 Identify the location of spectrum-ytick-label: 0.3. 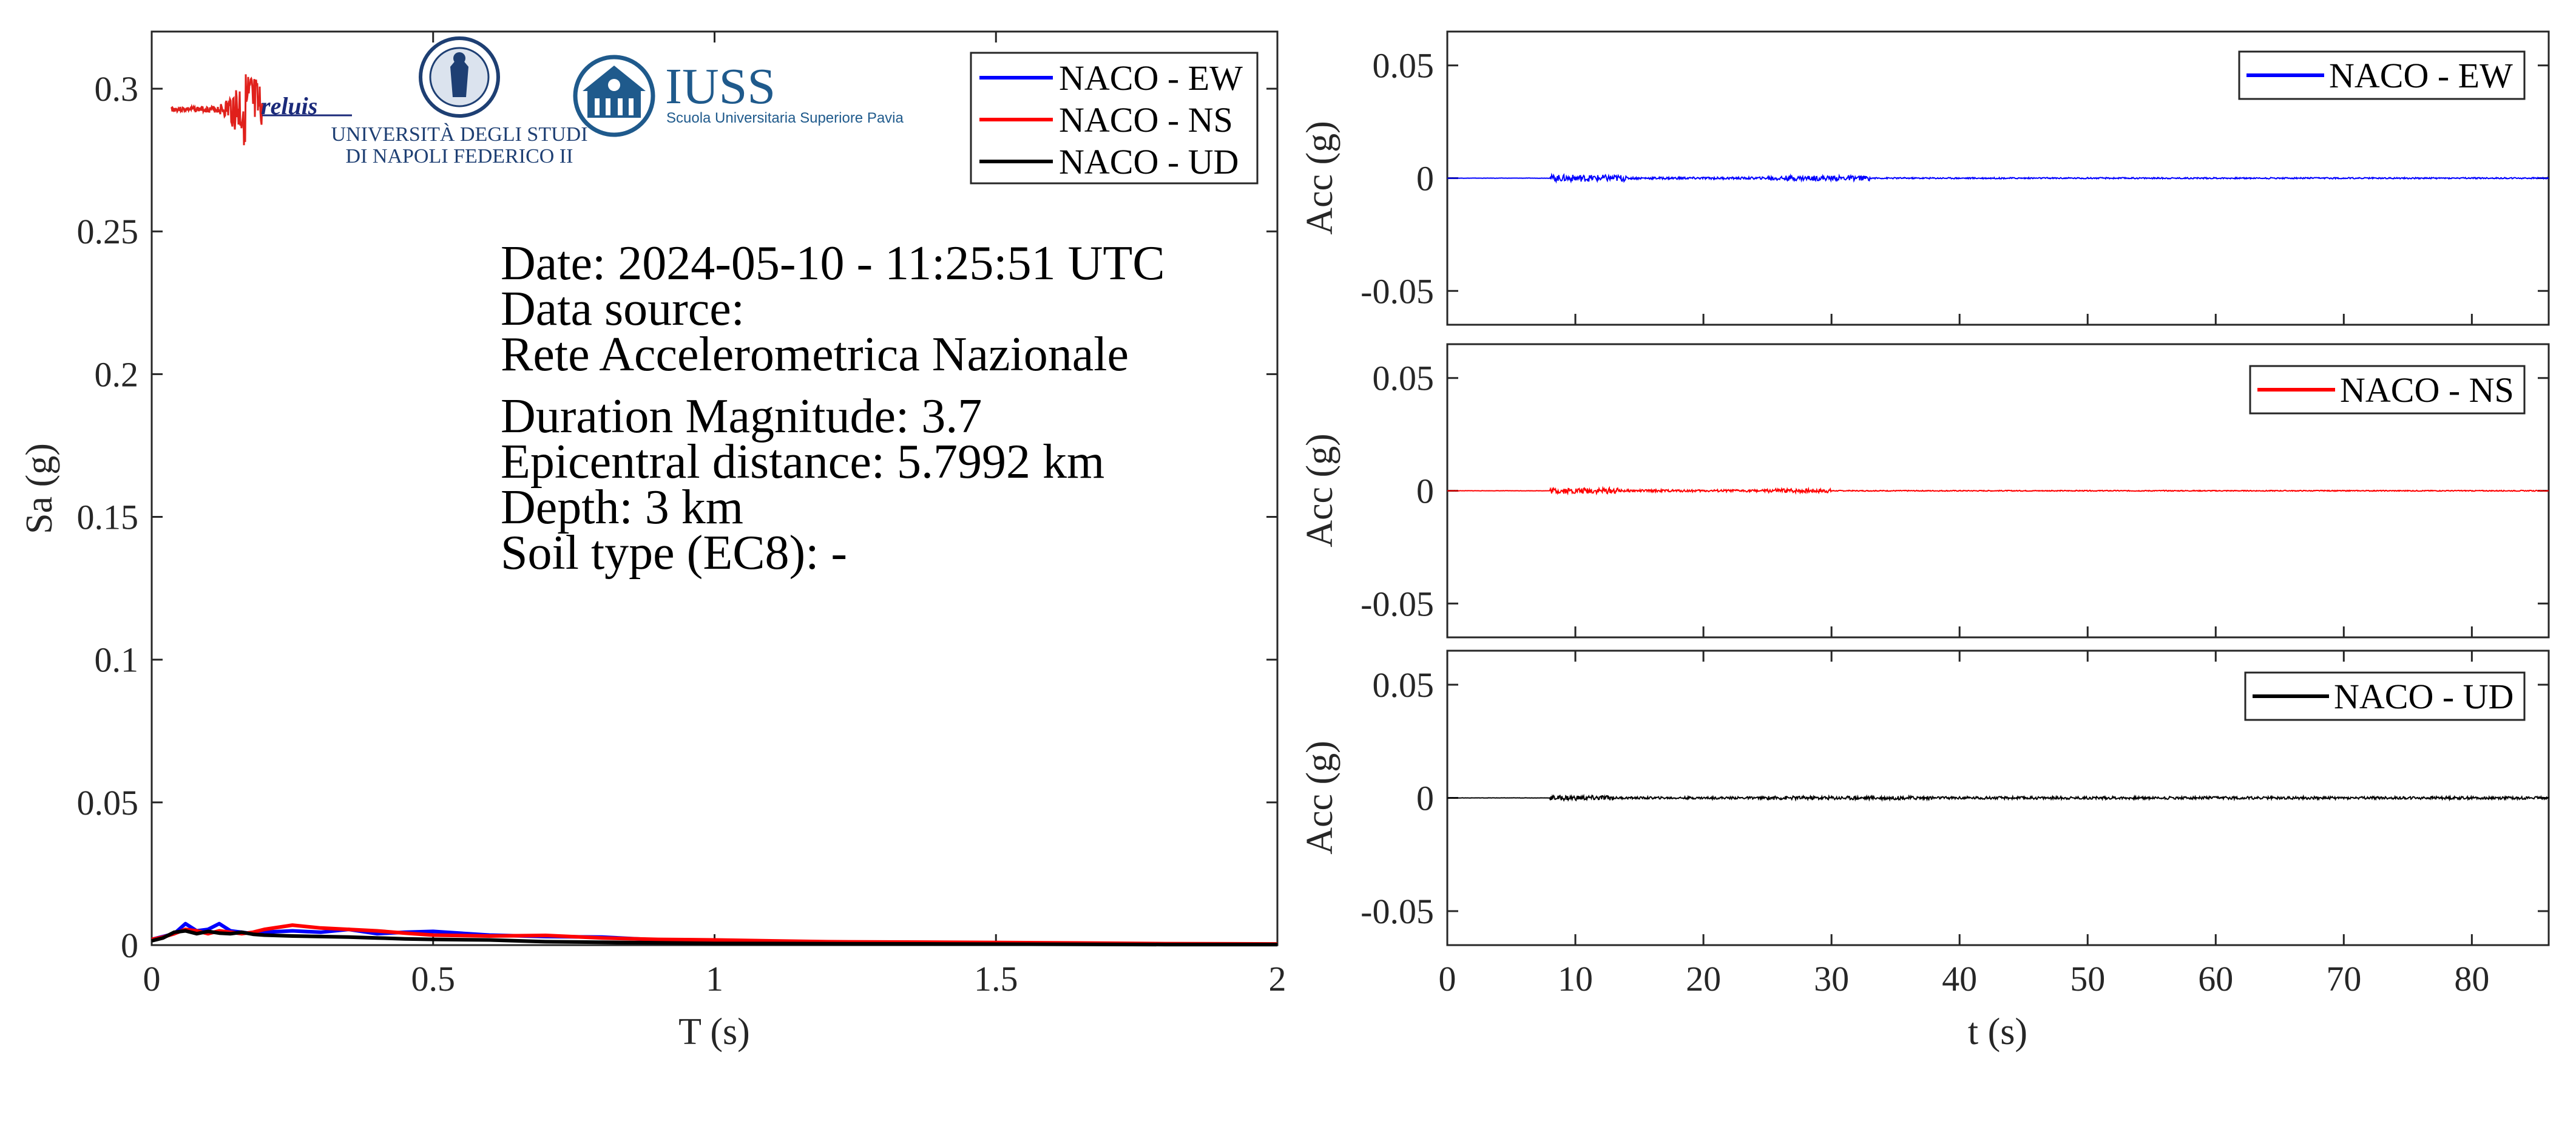
(117, 89).